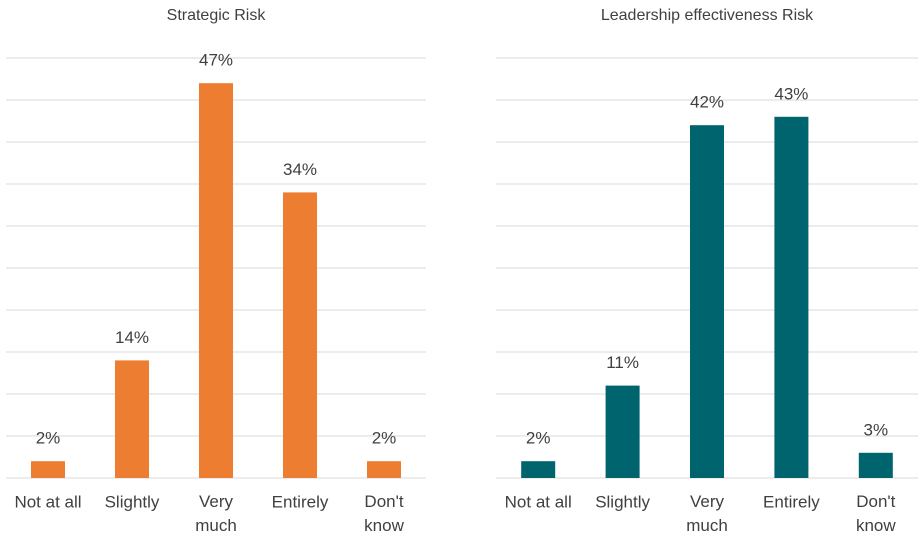  What do you see at coordinates (216, 60) in the screenshot?
I see `value-label: 47%` at bounding box center [216, 60].